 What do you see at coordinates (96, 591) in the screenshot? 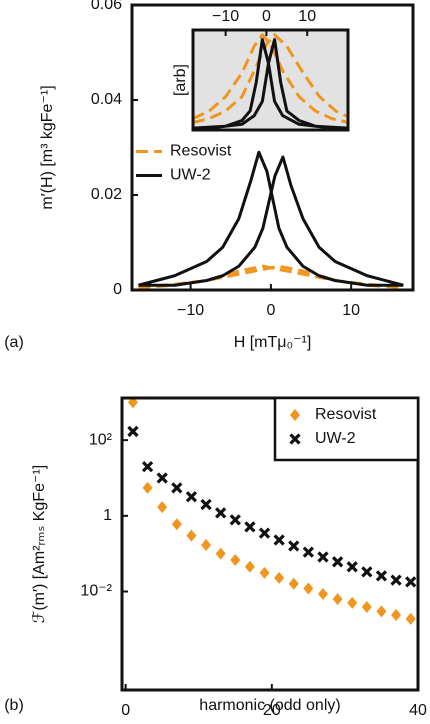
I see `y-tick-label: 10⁻²` at bounding box center [96, 591].